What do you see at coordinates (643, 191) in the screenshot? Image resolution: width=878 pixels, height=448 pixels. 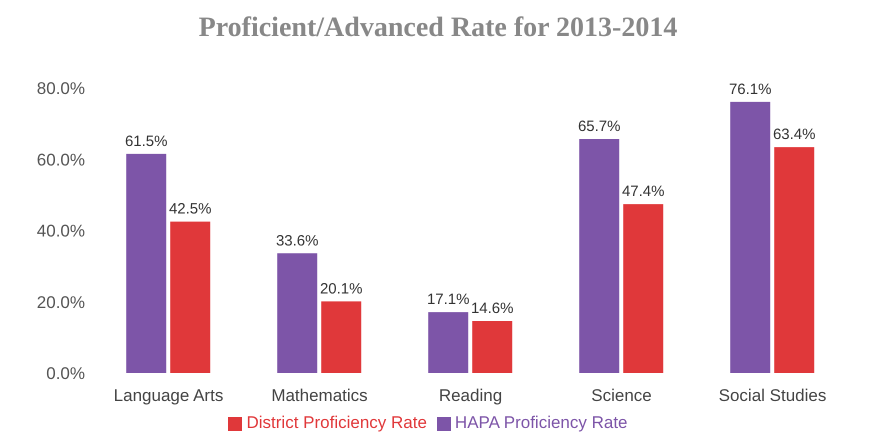 I see `data-label: 47.4%` at bounding box center [643, 191].